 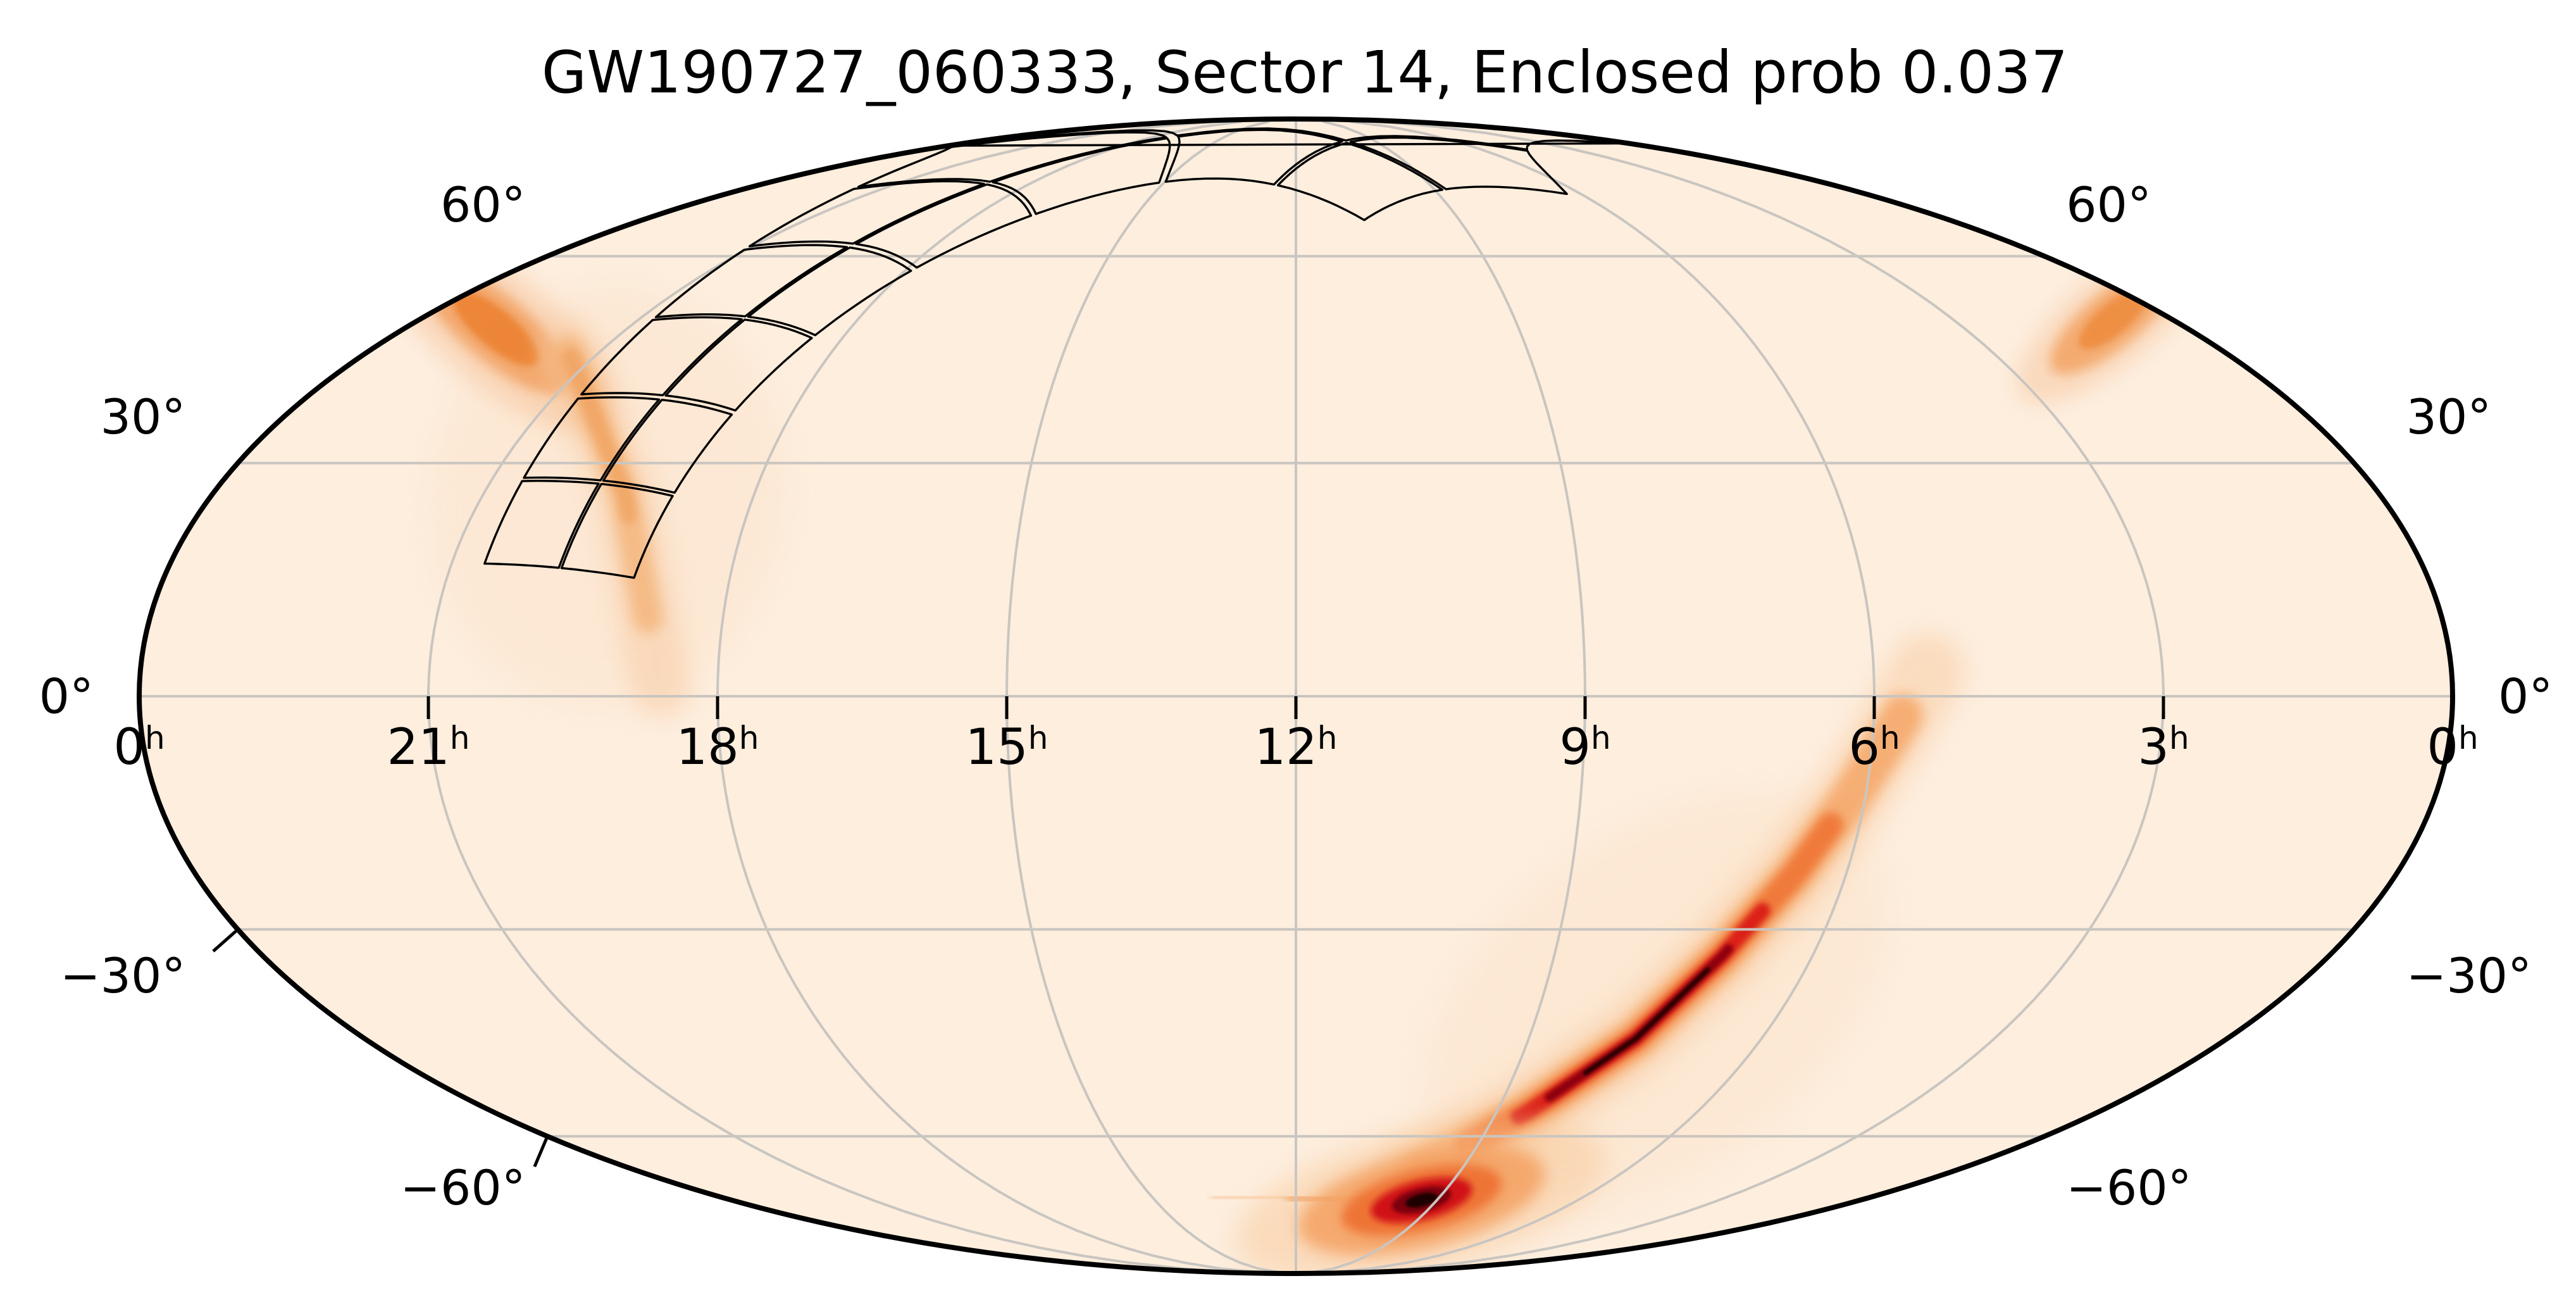 I want to click on north-streak-layer, so click(x=600, y=436).